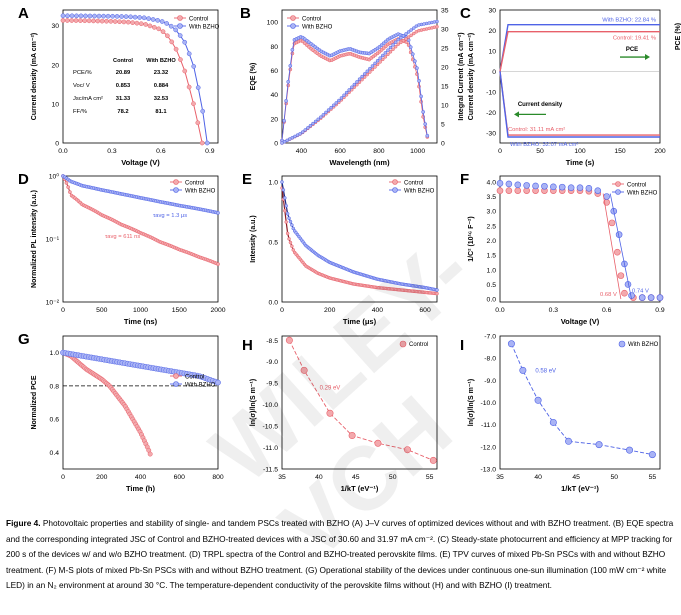 This screenshot has height=615, width=681. I want to click on legend-label-D: With BZHO, so click(200, 191).